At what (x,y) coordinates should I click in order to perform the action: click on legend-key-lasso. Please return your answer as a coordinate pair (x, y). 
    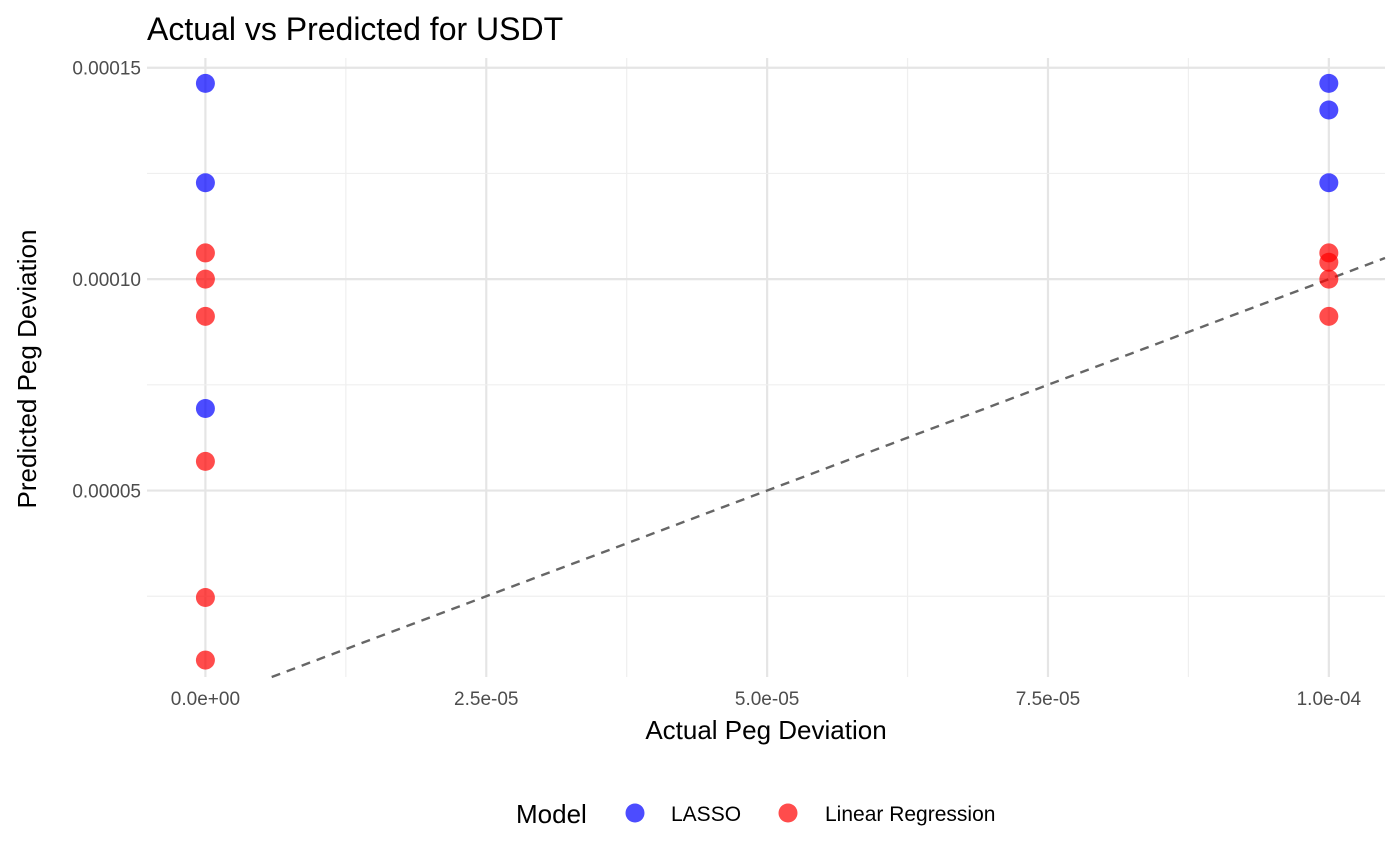
    Looking at the image, I should click on (635, 813).